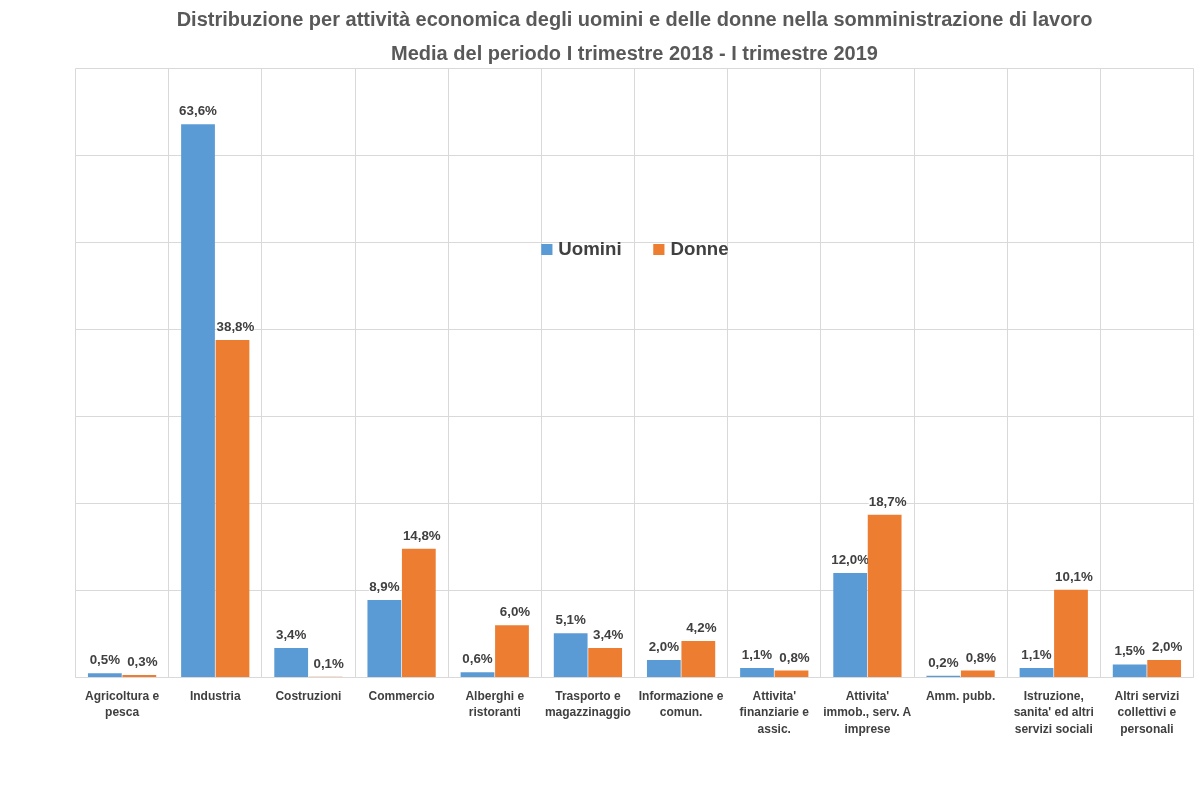 The height and width of the screenshot is (787, 1195). I want to click on data-label: 4,2%, so click(701, 627).